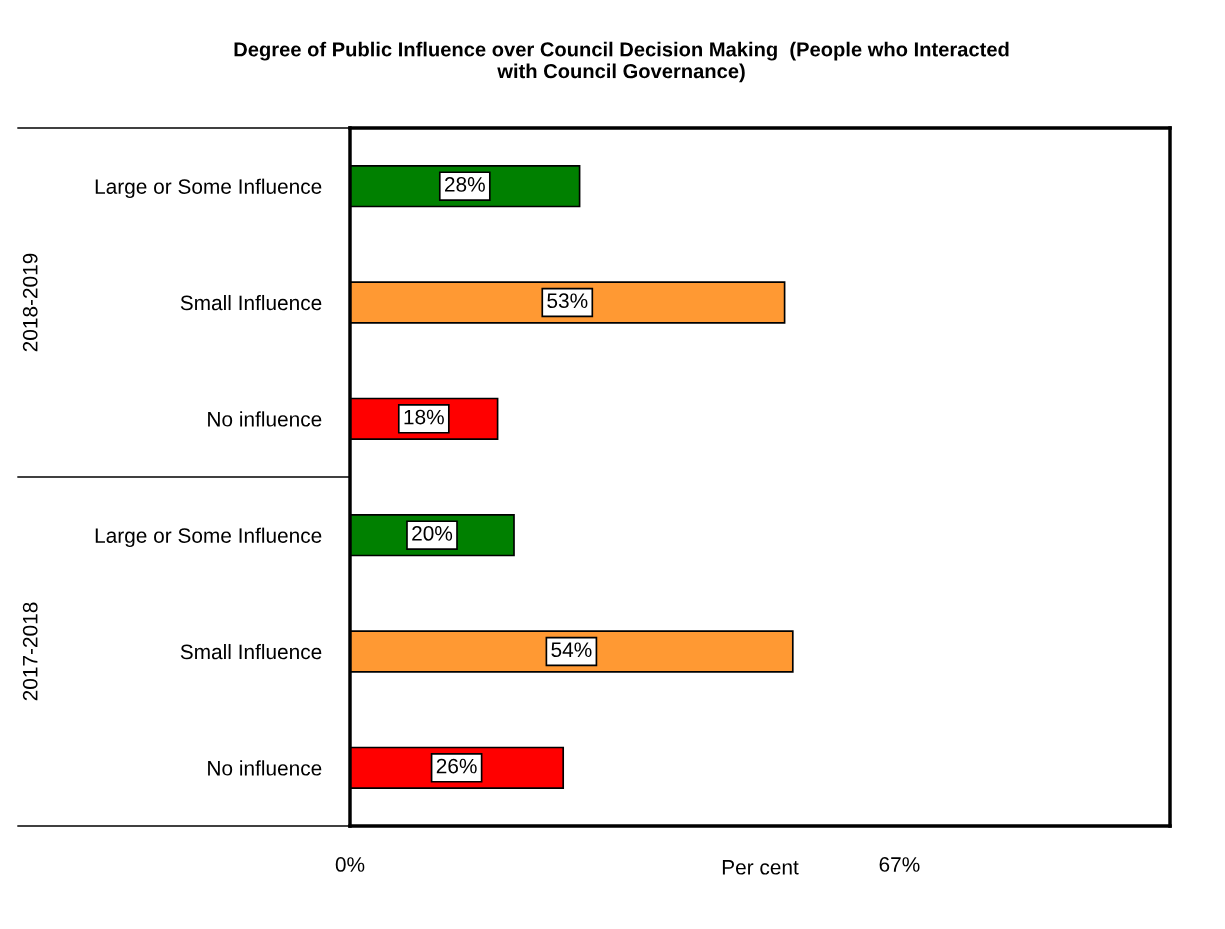 This screenshot has height=929, width=1225. Describe the element at coordinates (621, 62) in the screenshot. I see `chart-title: Degree of Public Influence over Council Decision Making (People who Interacted with Council Governance)` at that location.